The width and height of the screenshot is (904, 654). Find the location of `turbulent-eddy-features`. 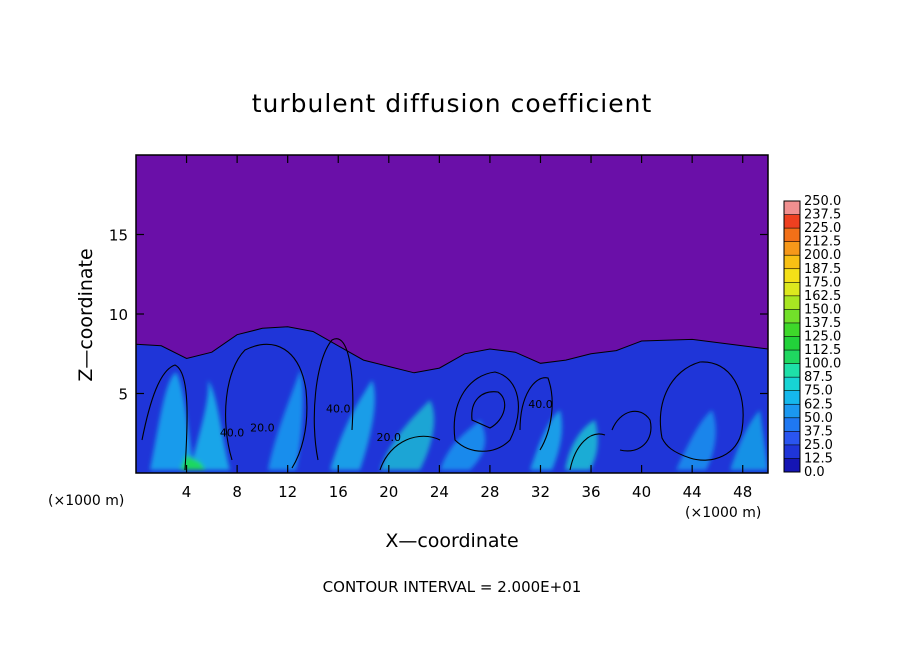

turbulent-eddy-features is located at coordinates (459, 420).